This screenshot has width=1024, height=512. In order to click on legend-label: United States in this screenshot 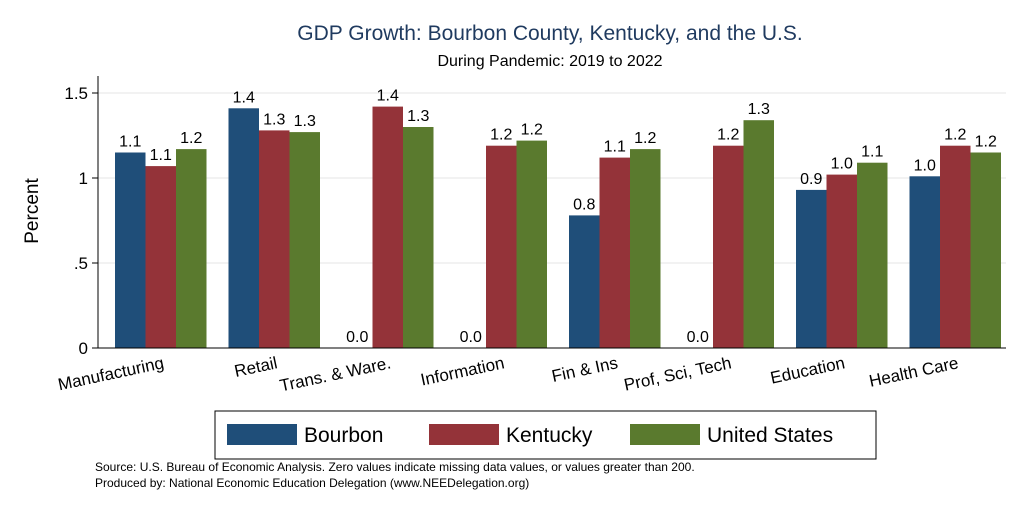, I will do `click(770, 435)`.